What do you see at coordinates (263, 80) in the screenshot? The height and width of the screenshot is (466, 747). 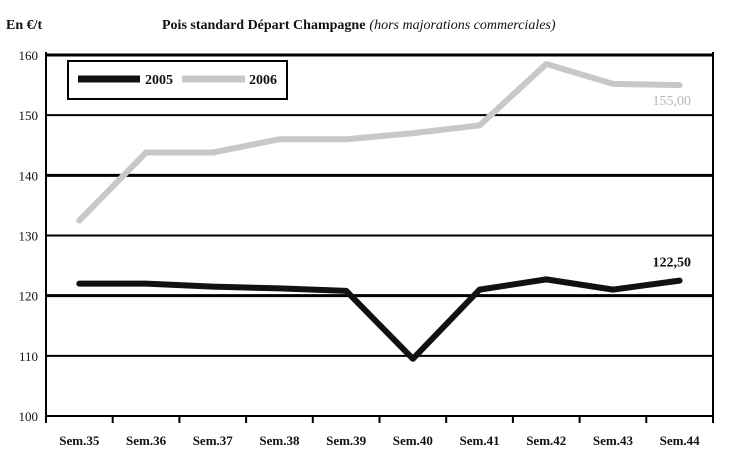 I see `legend-label-2006: 2006` at bounding box center [263, 80].